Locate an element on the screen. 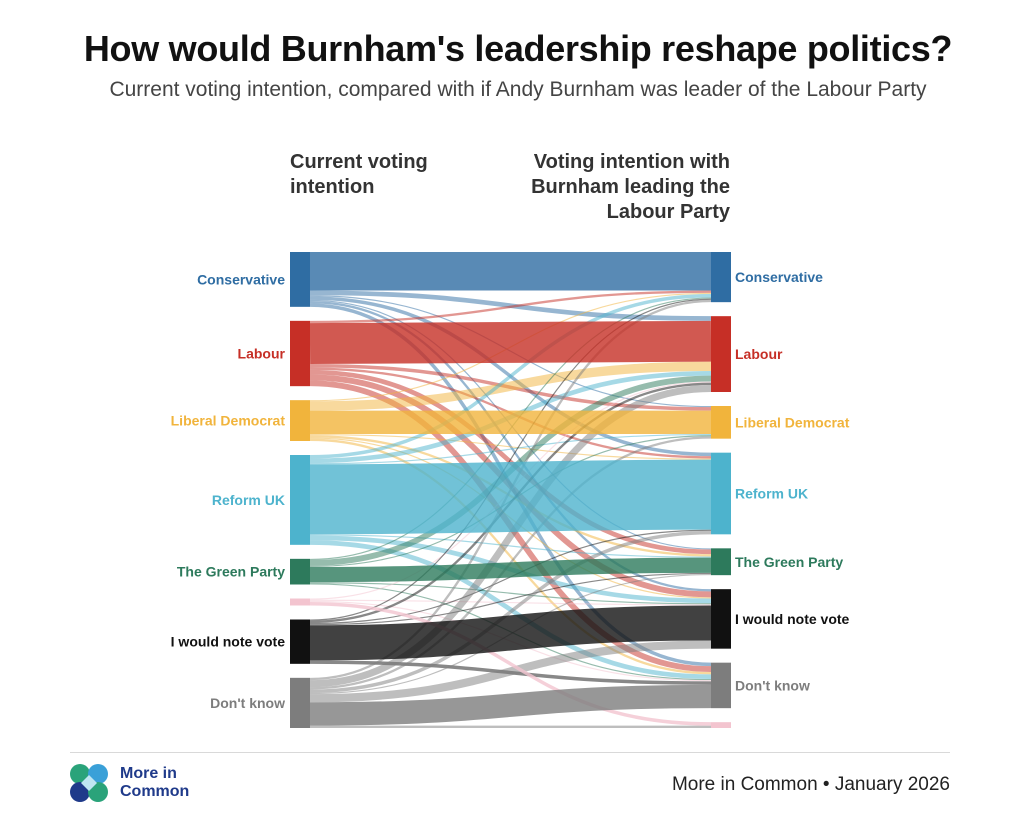 This screenshot has width=1036, height=820. left-label-reform-uk: Reform UK is located at coordinates (248, 500).